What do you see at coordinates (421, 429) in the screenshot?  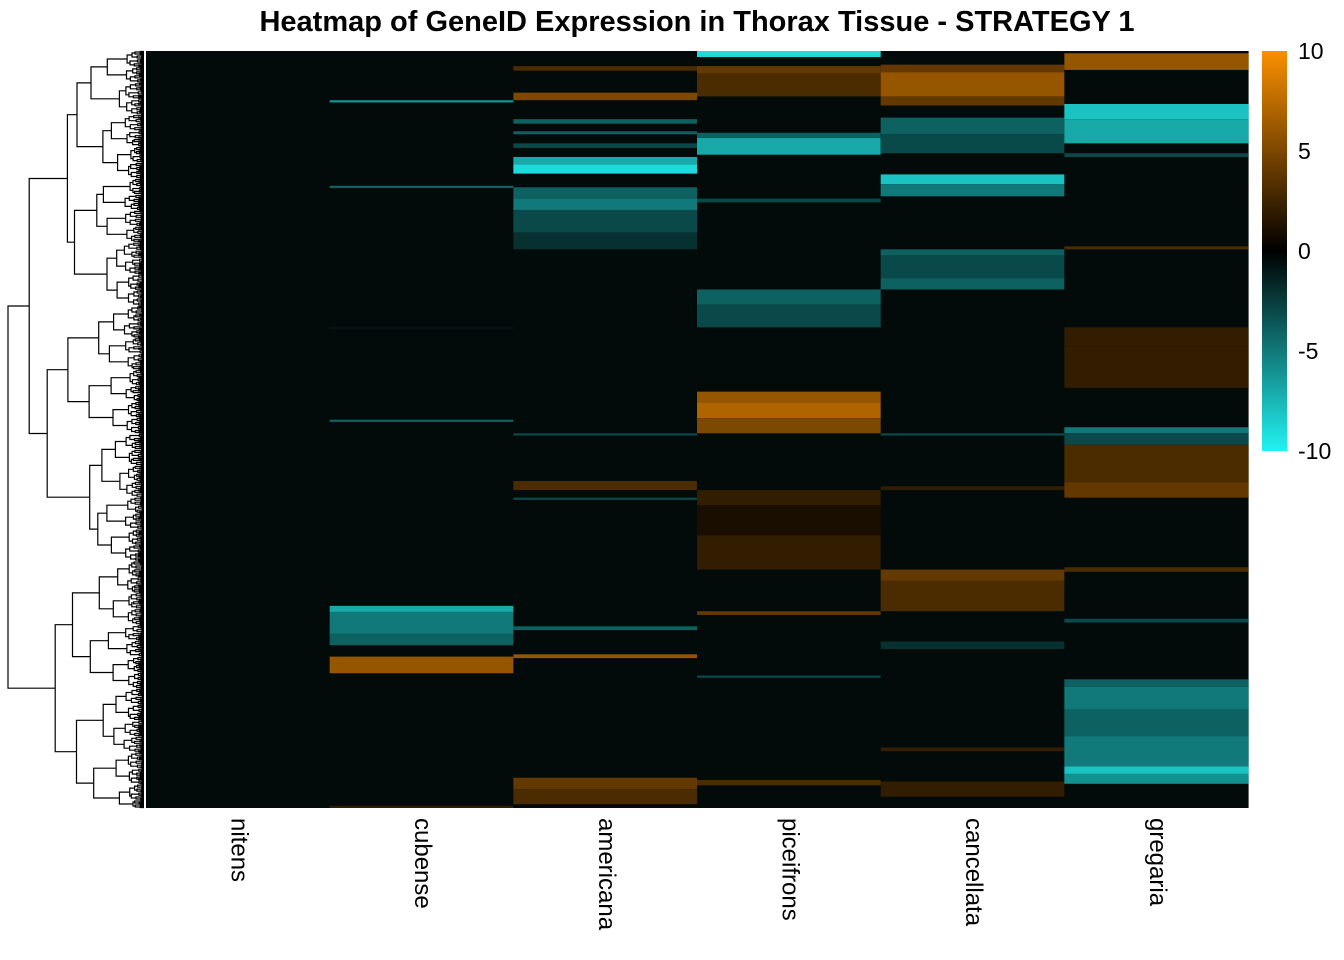 I see `heatmap-column-cubense` at bounding box center [421, 429].